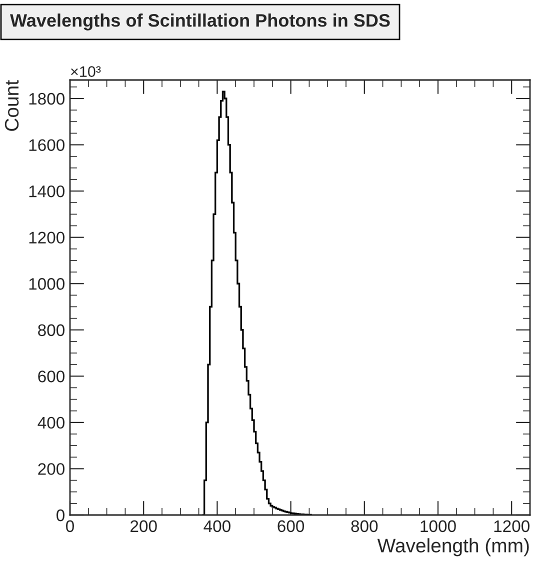 The height and width of the screenshot is (567, 539). What do you see at coordinates (200, 22) in the screenshot?
I see `chart-title: Wavelengths of Scintillation Photons in SDS` at bounding box center [200, 22].